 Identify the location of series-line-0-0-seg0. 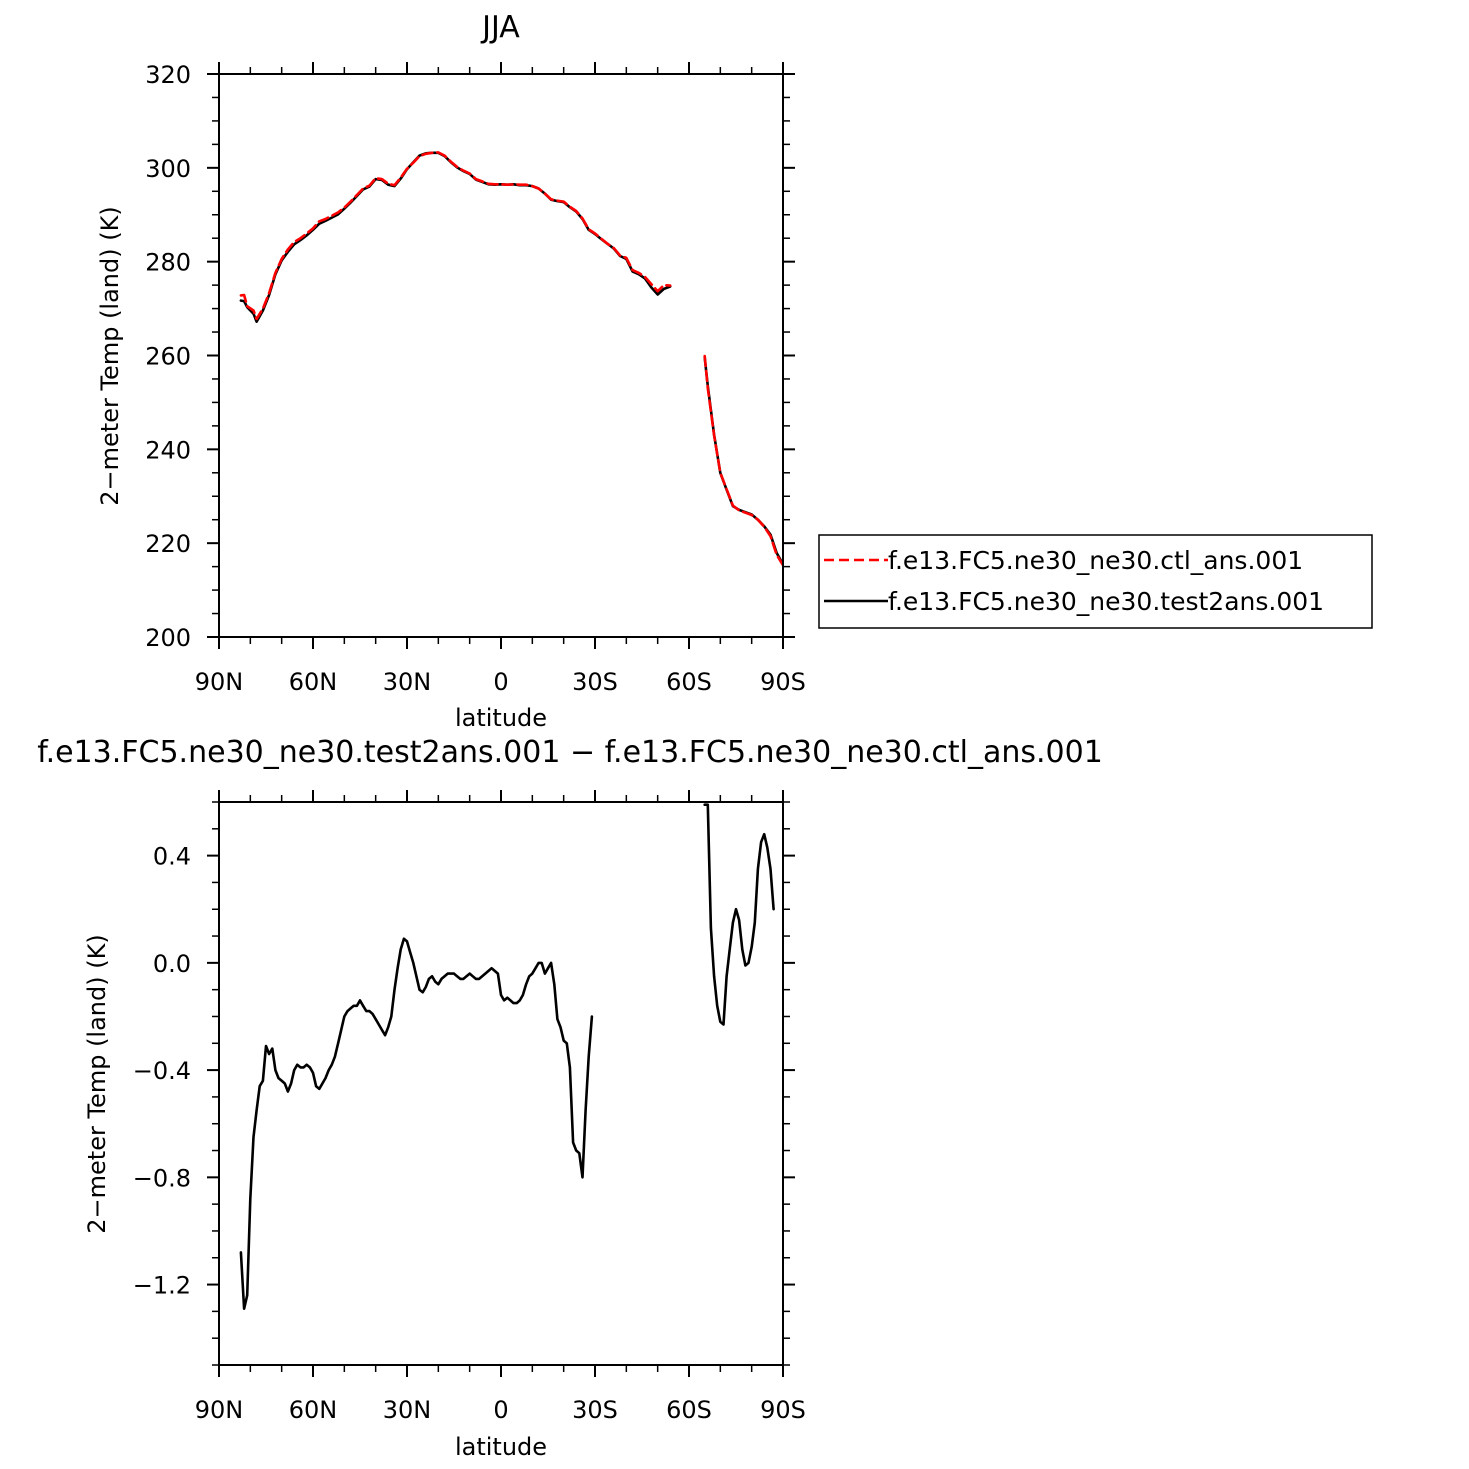
(455, 236).